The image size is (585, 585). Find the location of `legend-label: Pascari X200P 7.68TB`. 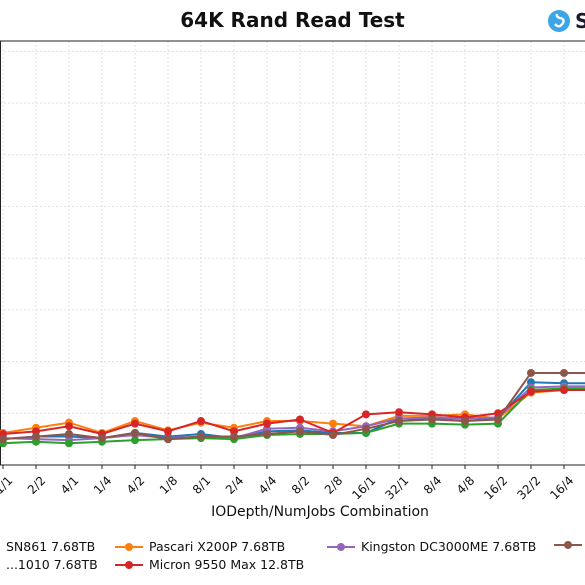

legend-label: Pascari X200P 7.68TB is located at coordinates (217, 546).